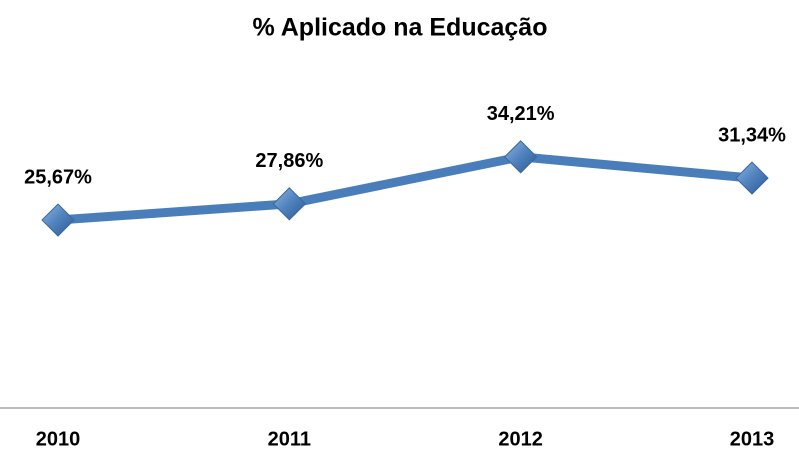 The width and height of the screenshot is (799, 452). I want to click on line, so click(405, 188).